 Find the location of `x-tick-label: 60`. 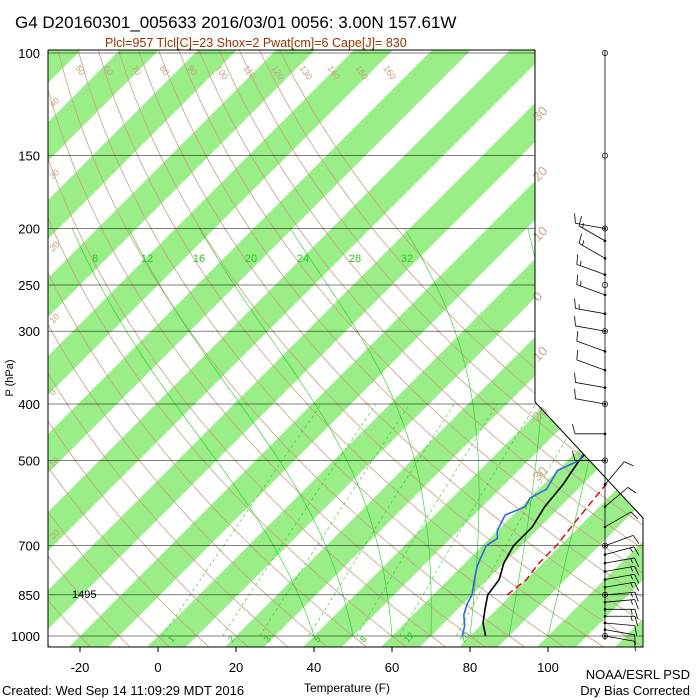

x-tick-label: 60 is located at coordinates (392, 667).